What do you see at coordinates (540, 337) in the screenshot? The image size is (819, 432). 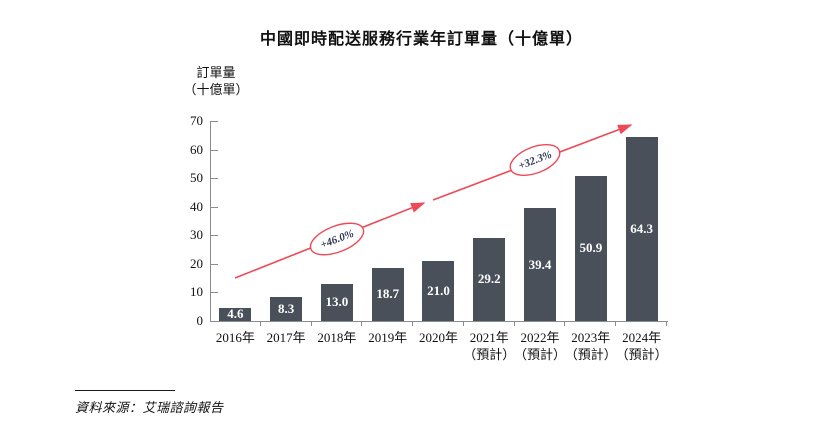 I see `x-axis-label-year: 2022年` at bounding box center [540, 337].